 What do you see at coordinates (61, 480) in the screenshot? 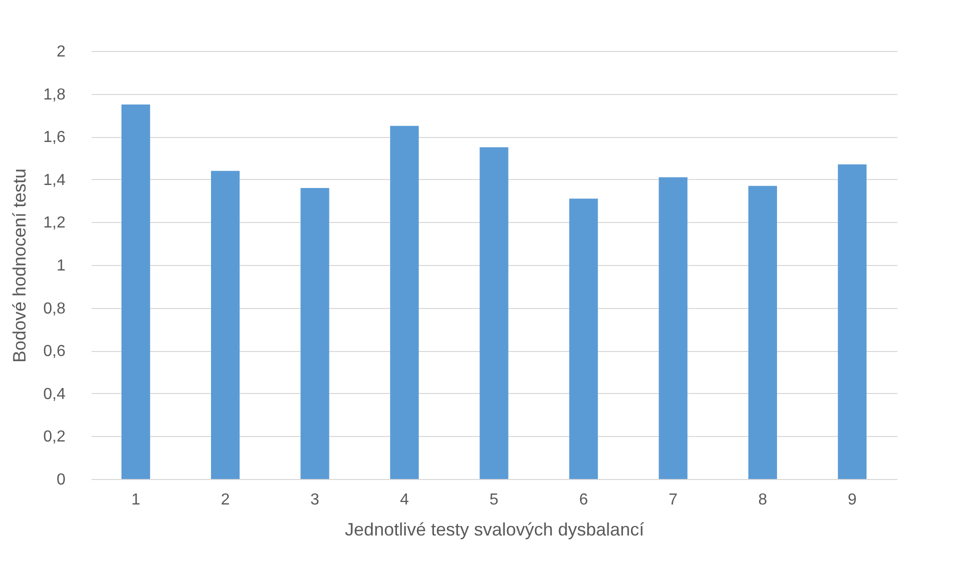
I see `y-tick-label: 0` at bounding box center [61, 480].